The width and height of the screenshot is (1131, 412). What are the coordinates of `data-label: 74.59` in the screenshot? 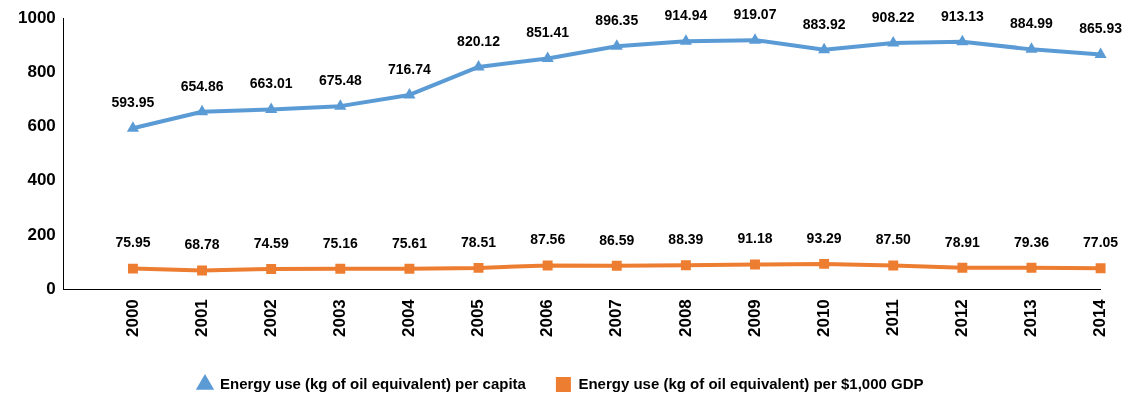 It's located at (271, 242).